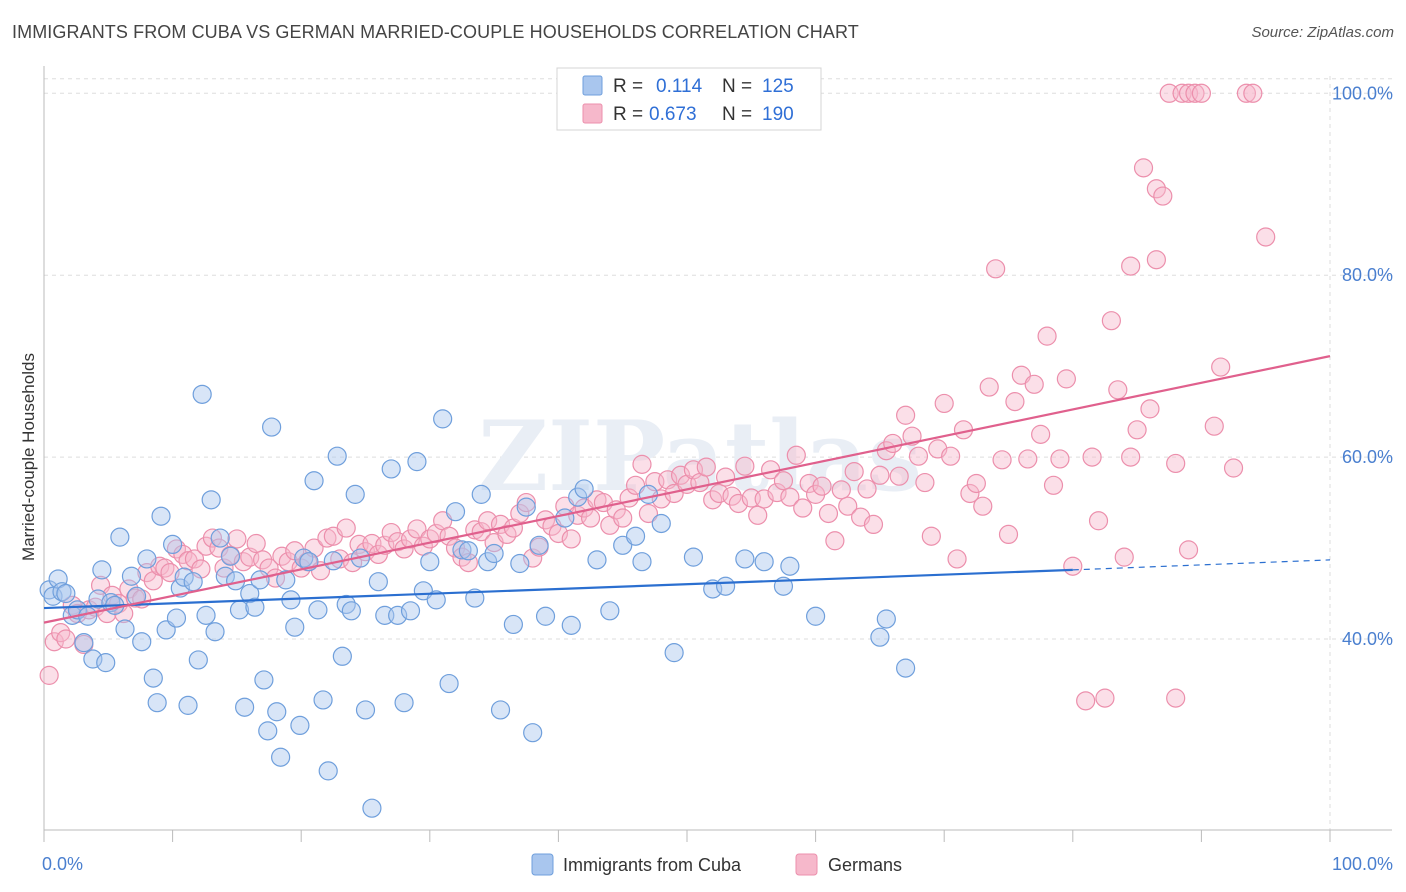 The width and height of the screenshot is (1406, 892). I want to click on y-axis-label: Married-couple Households, so click(28, 457).